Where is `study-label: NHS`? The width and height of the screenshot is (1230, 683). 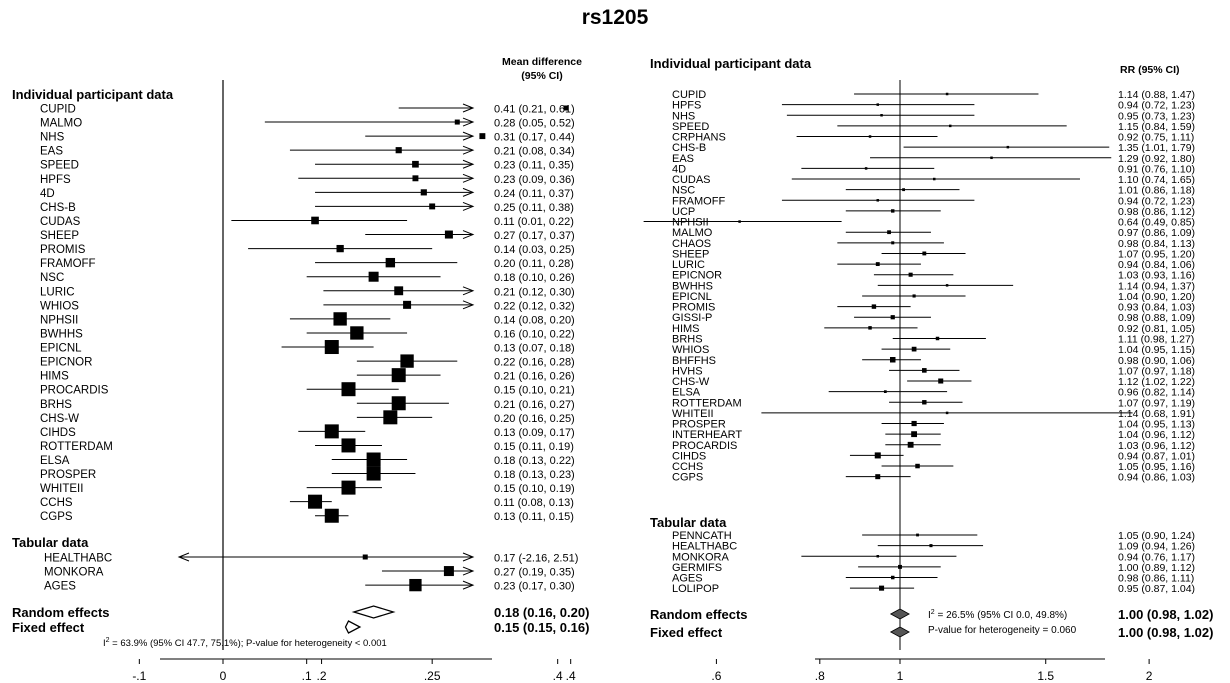
study-label: NHS is located at coordinates (52, 138).